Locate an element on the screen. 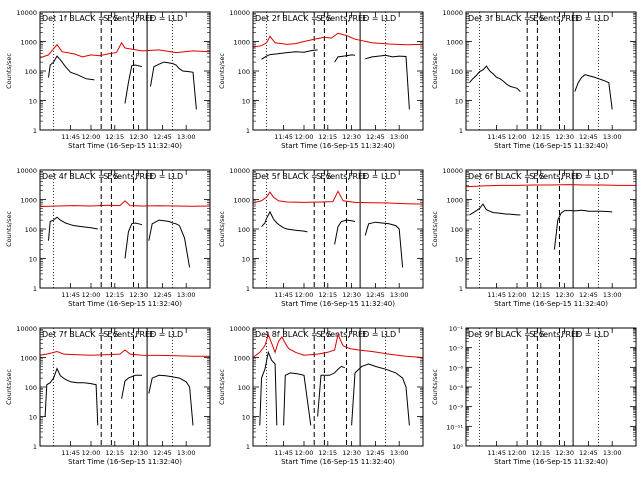 This screenshot has height=480, width=640. plot-frame is located at coordinates (125, 229).